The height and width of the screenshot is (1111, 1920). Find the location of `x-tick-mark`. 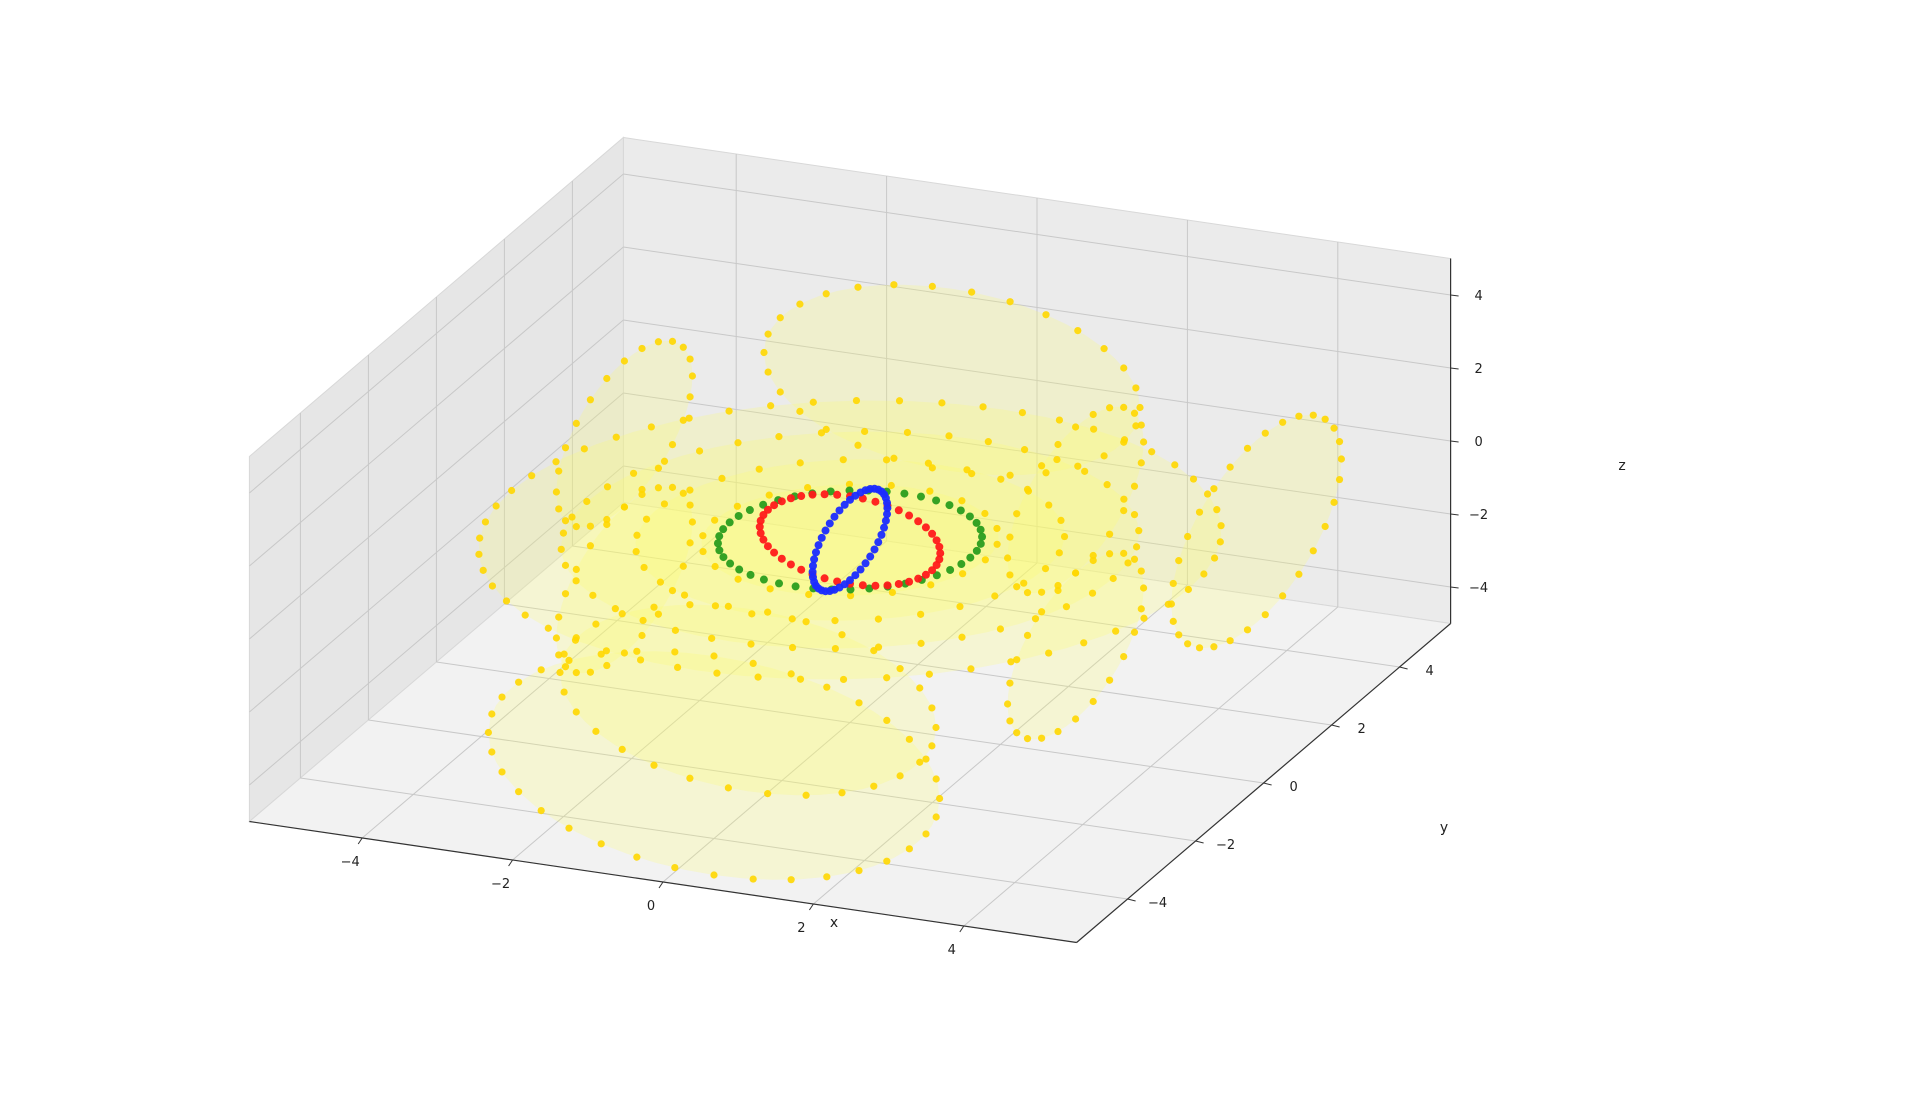

x-tick-mark is located at coordinates (661, 885).